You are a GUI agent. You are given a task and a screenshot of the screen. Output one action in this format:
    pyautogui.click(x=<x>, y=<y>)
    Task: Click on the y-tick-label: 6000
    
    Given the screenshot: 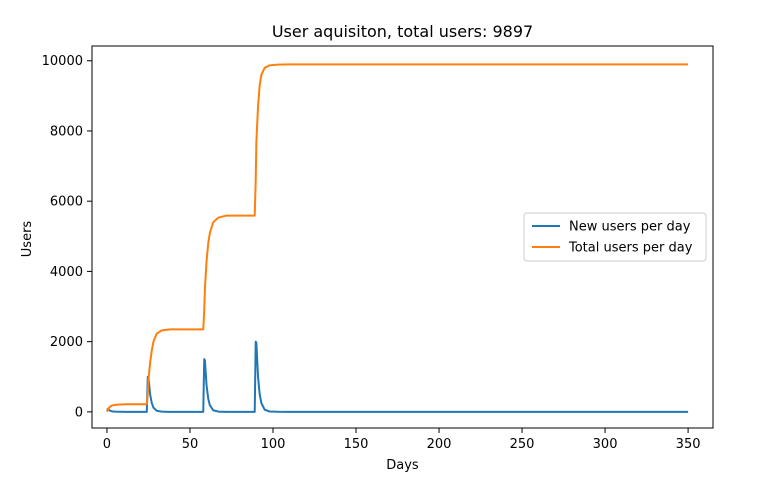 What is the action you would take?
    pyautogui.click(x=66, y=202)
    